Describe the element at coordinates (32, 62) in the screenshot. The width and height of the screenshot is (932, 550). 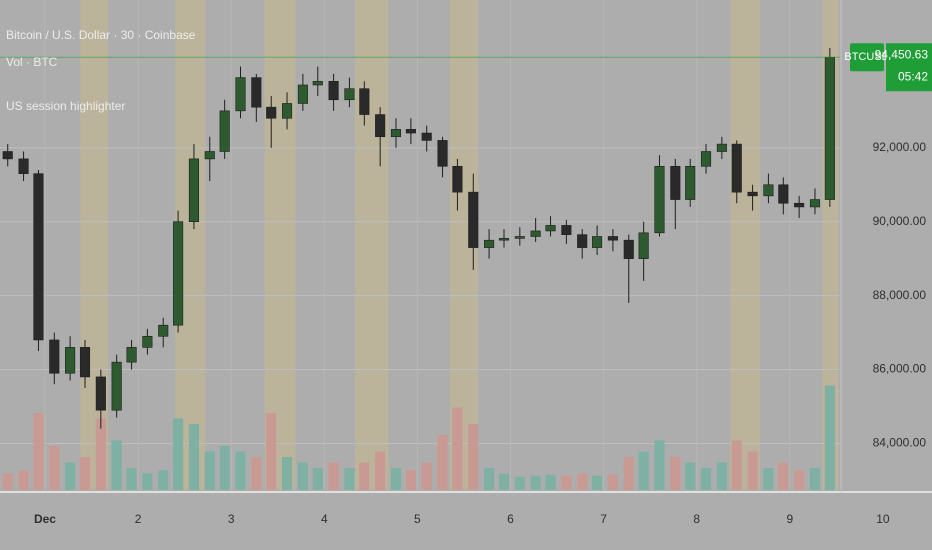
I see `volume-label: Vol · BTC` at that location.